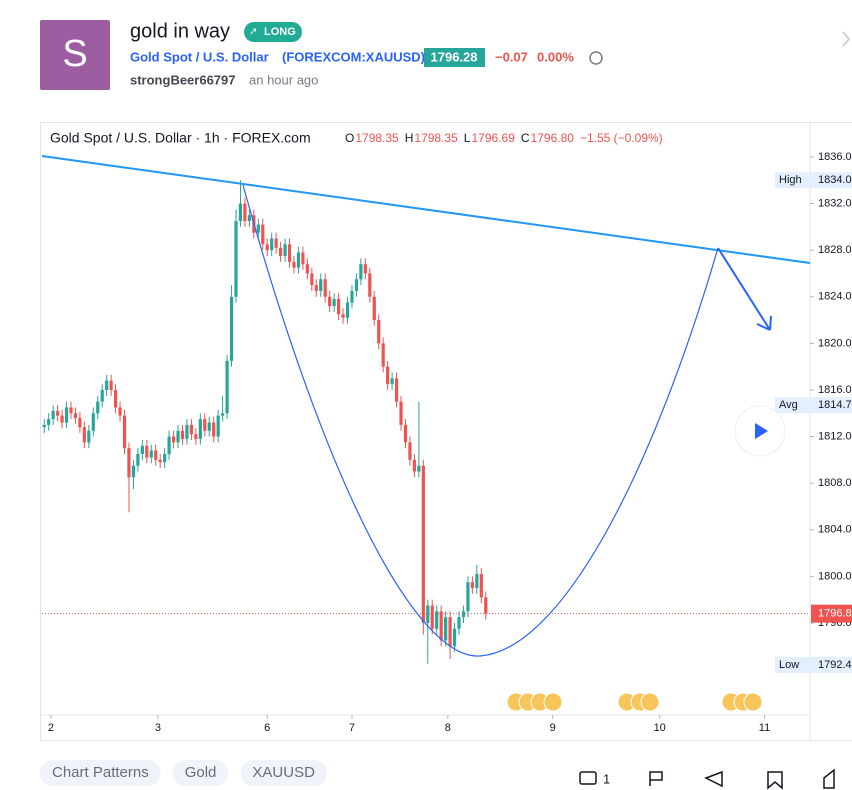 This screenshot has height=790, width=852. What do you see at coordinates (835, 390) in the screenshot?
I see `y-tick-label: 1816.0` at bounding box center [835, 390].